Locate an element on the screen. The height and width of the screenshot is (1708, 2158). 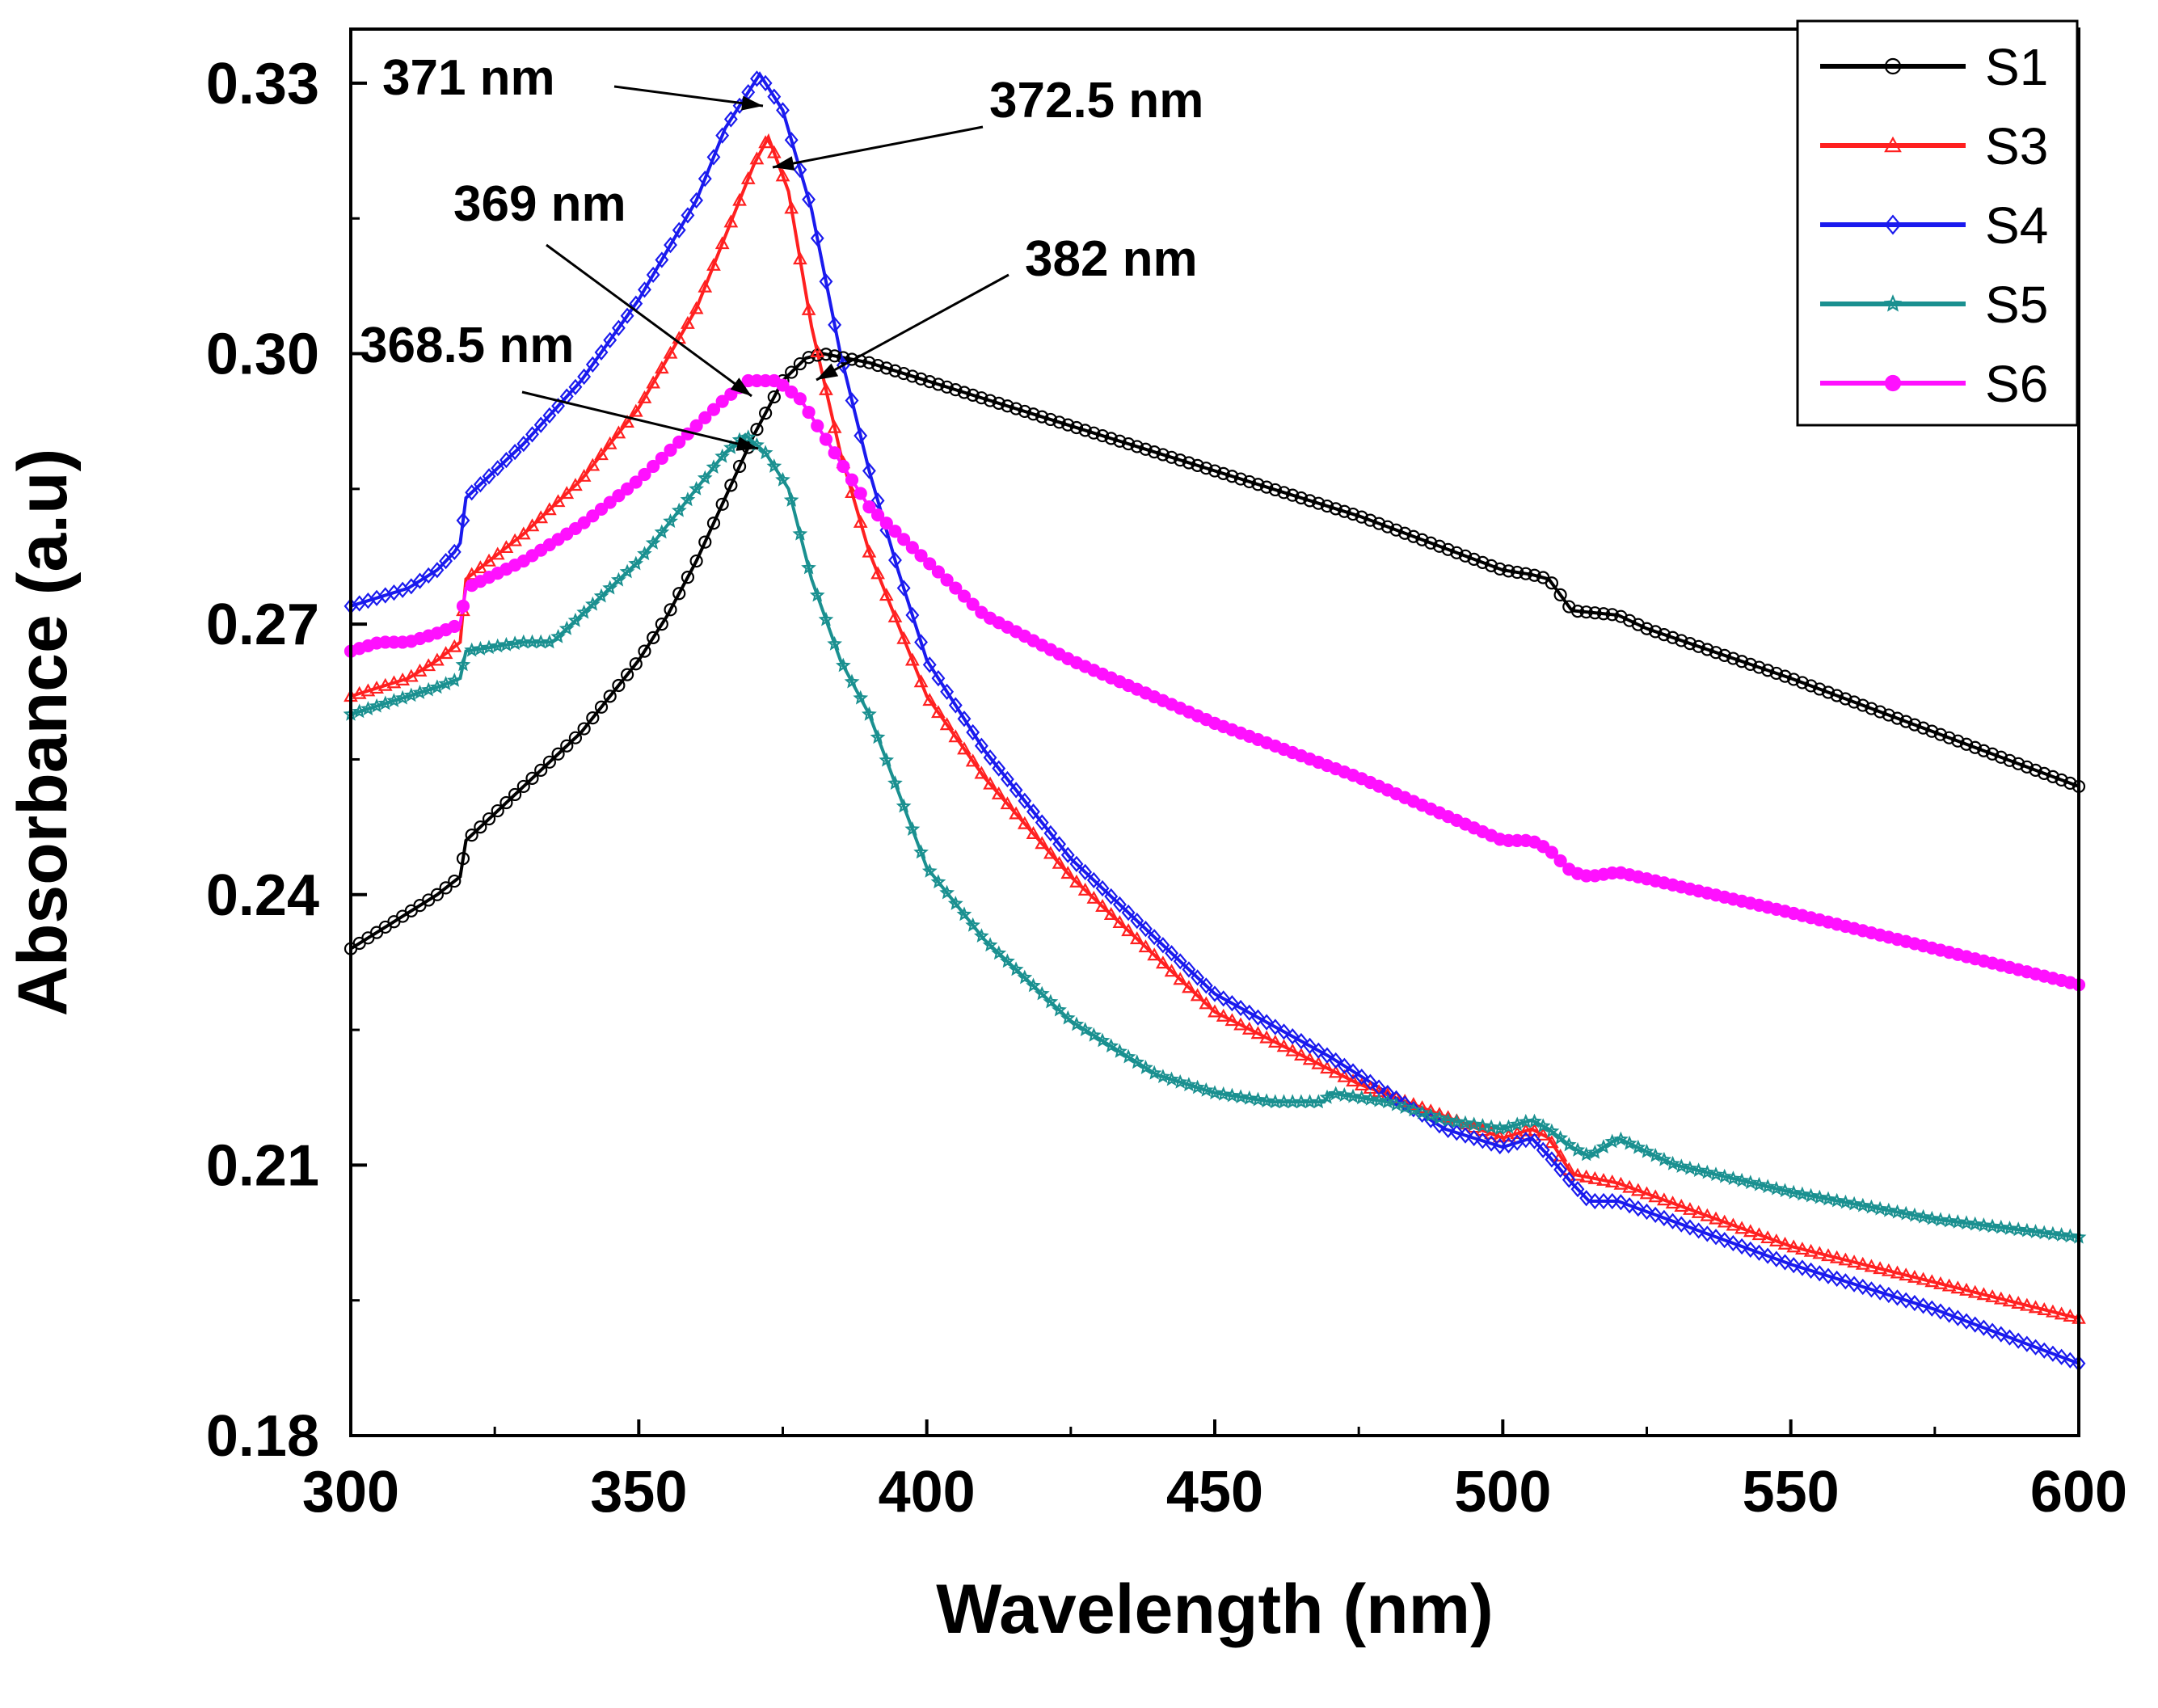
y-tick-label: 0.33 is located at coordinates (262, 84).